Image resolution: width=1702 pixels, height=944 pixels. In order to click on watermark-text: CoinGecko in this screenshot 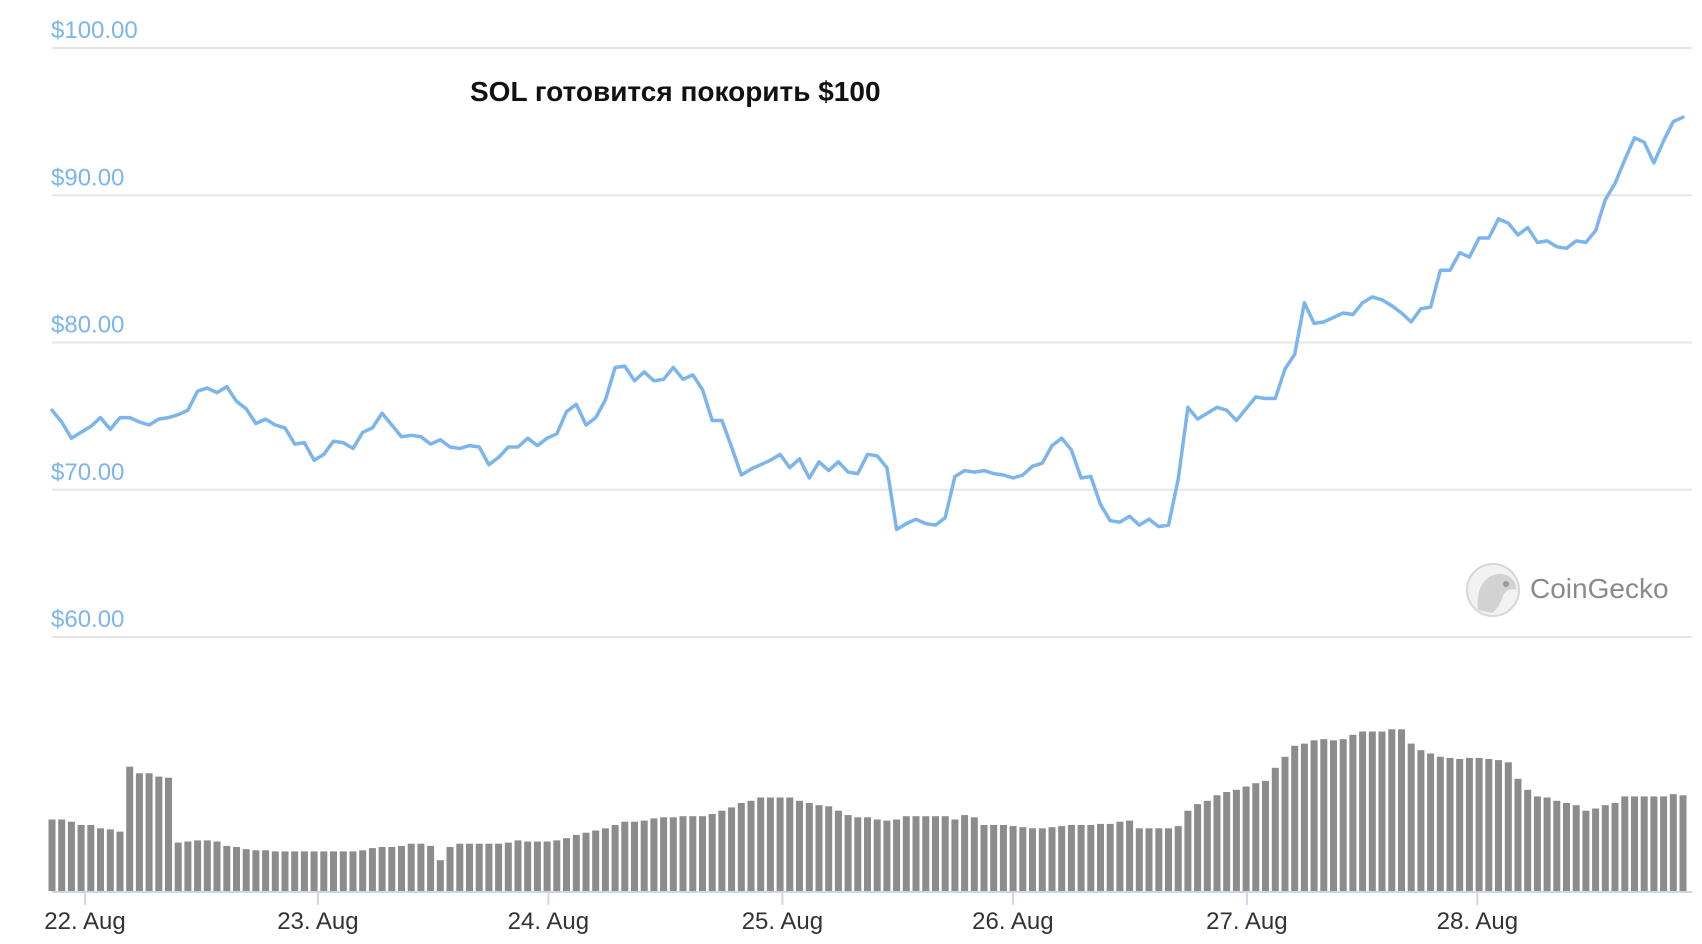, I will do `click(1599, 588)`.